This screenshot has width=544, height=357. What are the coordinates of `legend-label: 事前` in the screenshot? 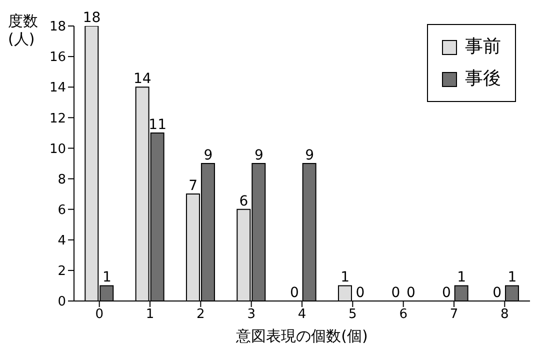 It's located at (483, 47).